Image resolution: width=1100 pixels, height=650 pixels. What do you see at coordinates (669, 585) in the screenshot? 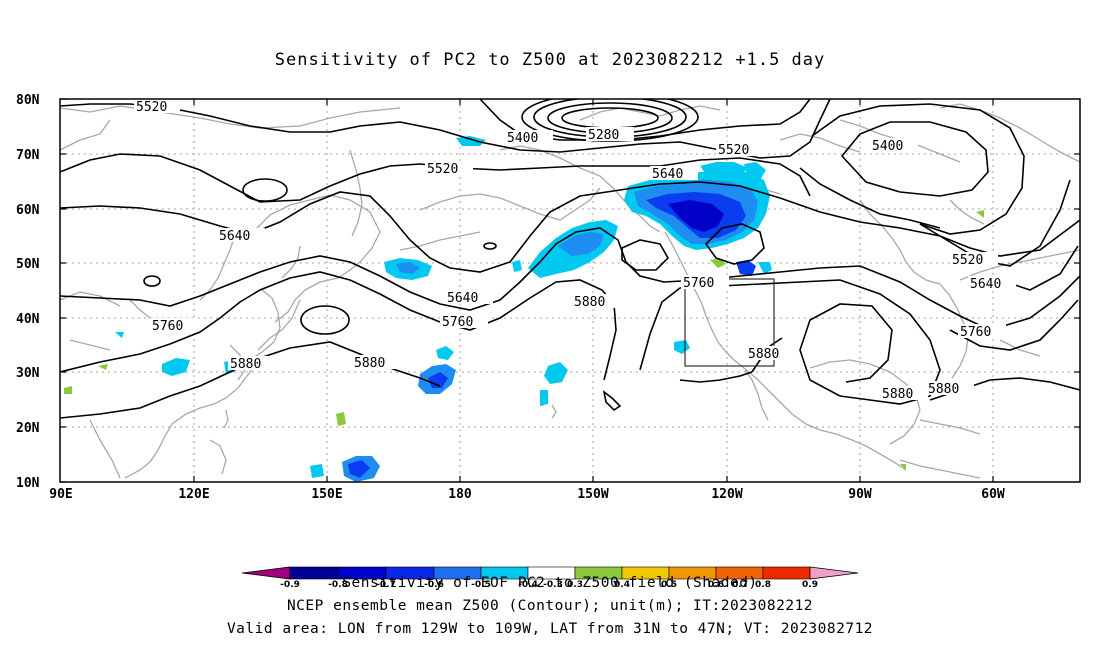
I see `colorbar-tick: 0.5` at bounding box center [669, 585].